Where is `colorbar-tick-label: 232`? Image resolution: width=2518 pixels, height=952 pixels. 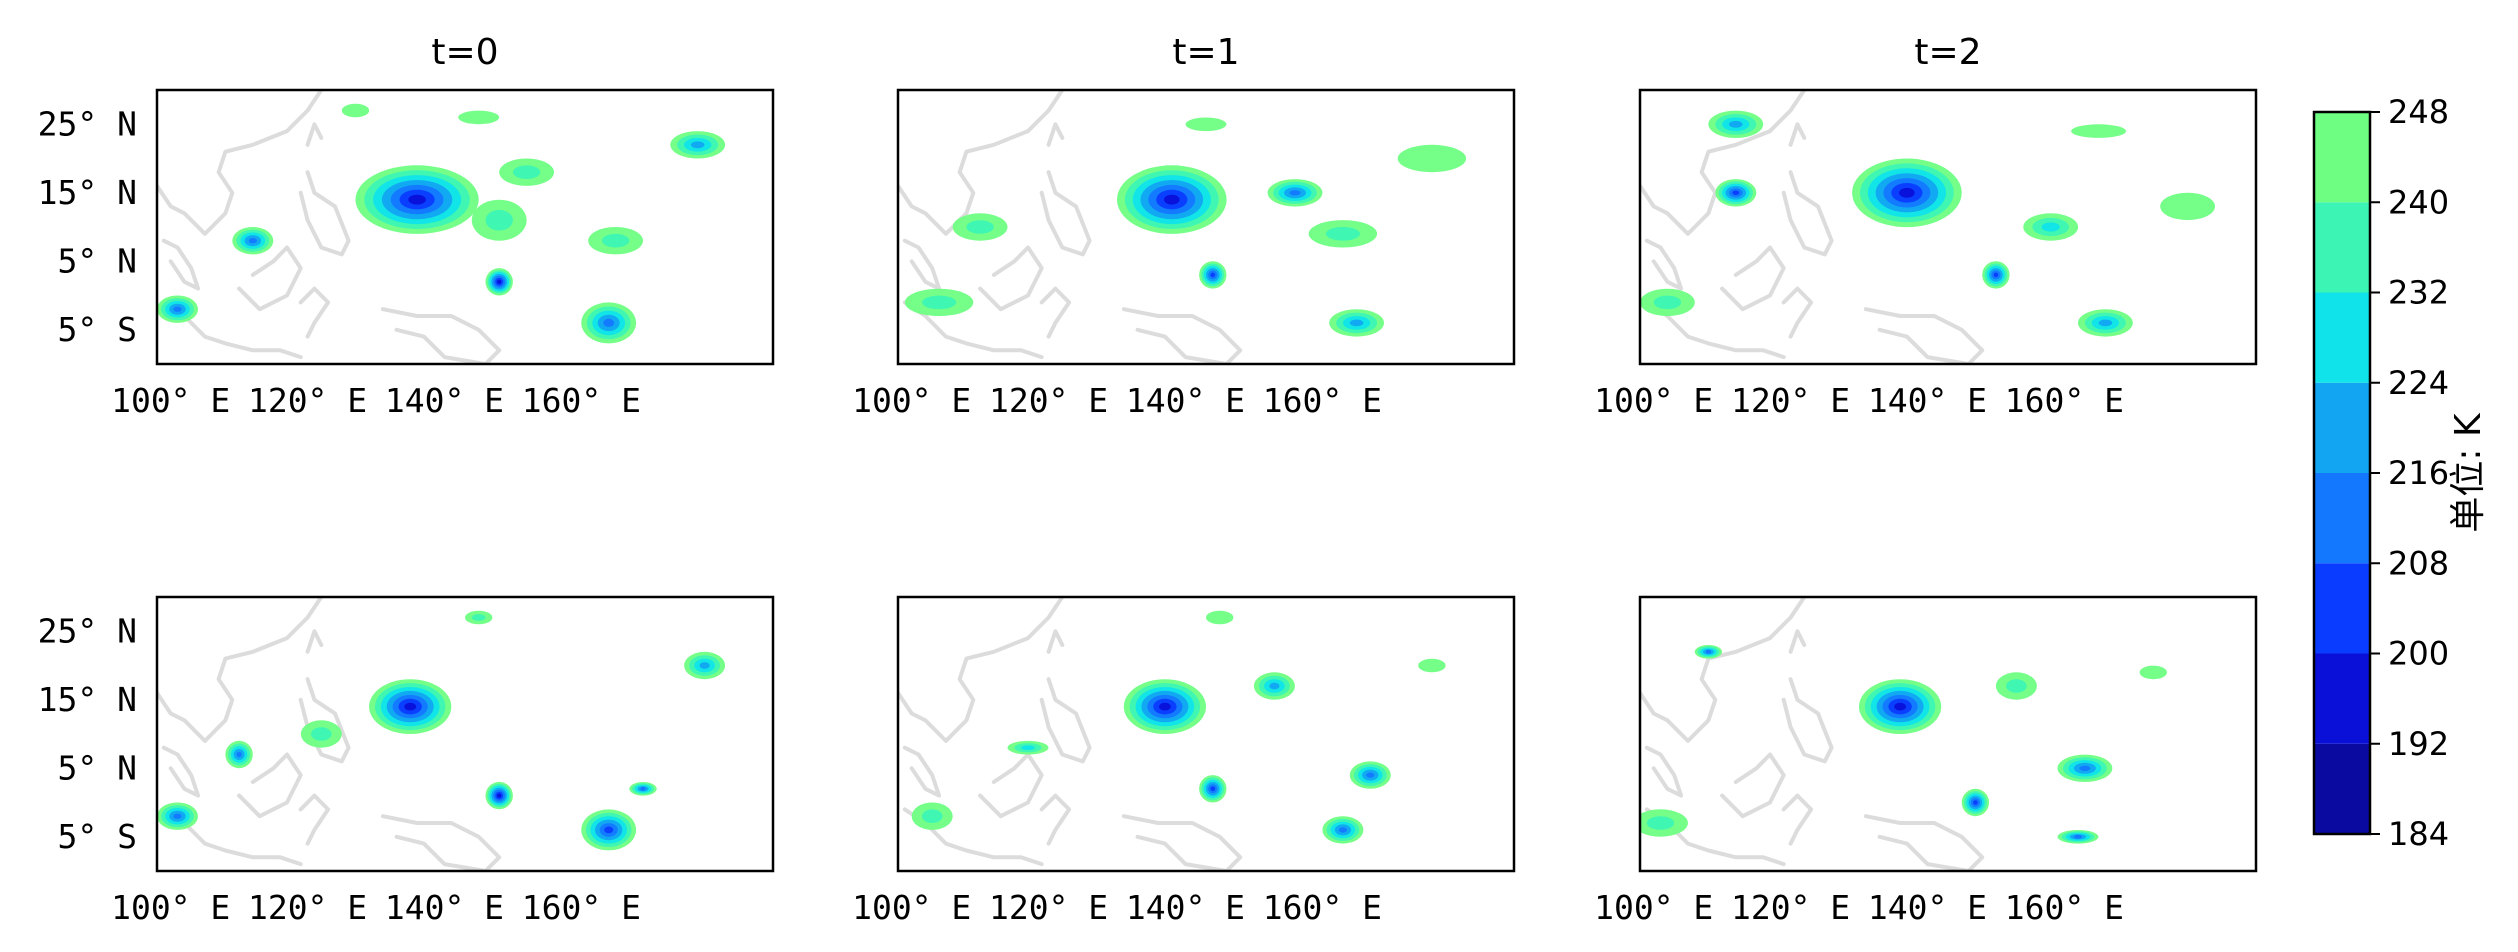
colorbar-tick-label: 232 is located at coordinates (2418, 293).